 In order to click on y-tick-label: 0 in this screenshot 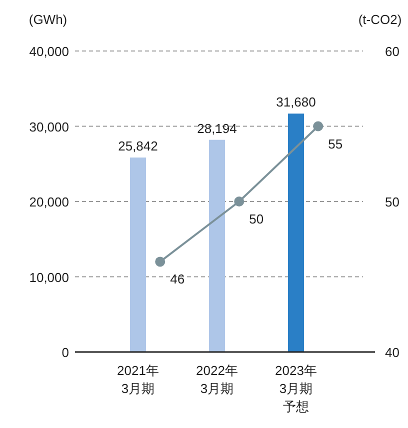, I will do `click(65, 352)`.